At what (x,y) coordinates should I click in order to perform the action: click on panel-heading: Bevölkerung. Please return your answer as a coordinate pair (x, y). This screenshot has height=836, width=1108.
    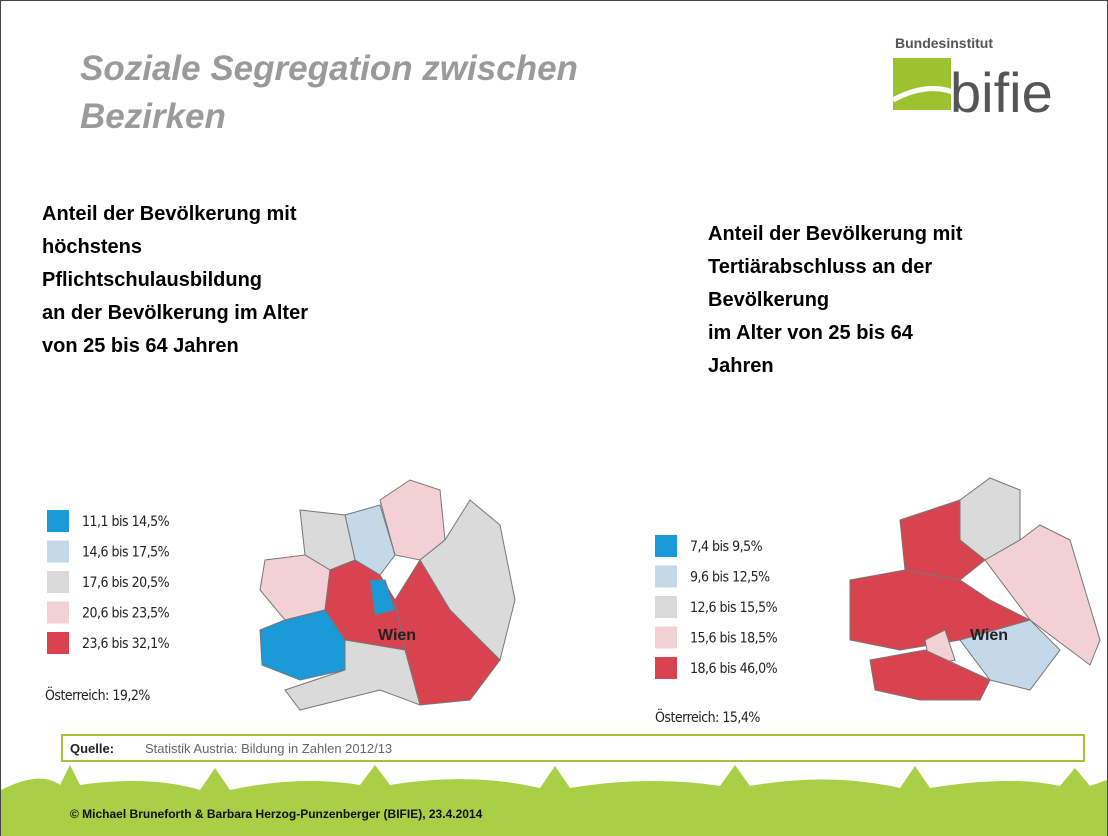
    Looking at the image, I should click on (768, 300).